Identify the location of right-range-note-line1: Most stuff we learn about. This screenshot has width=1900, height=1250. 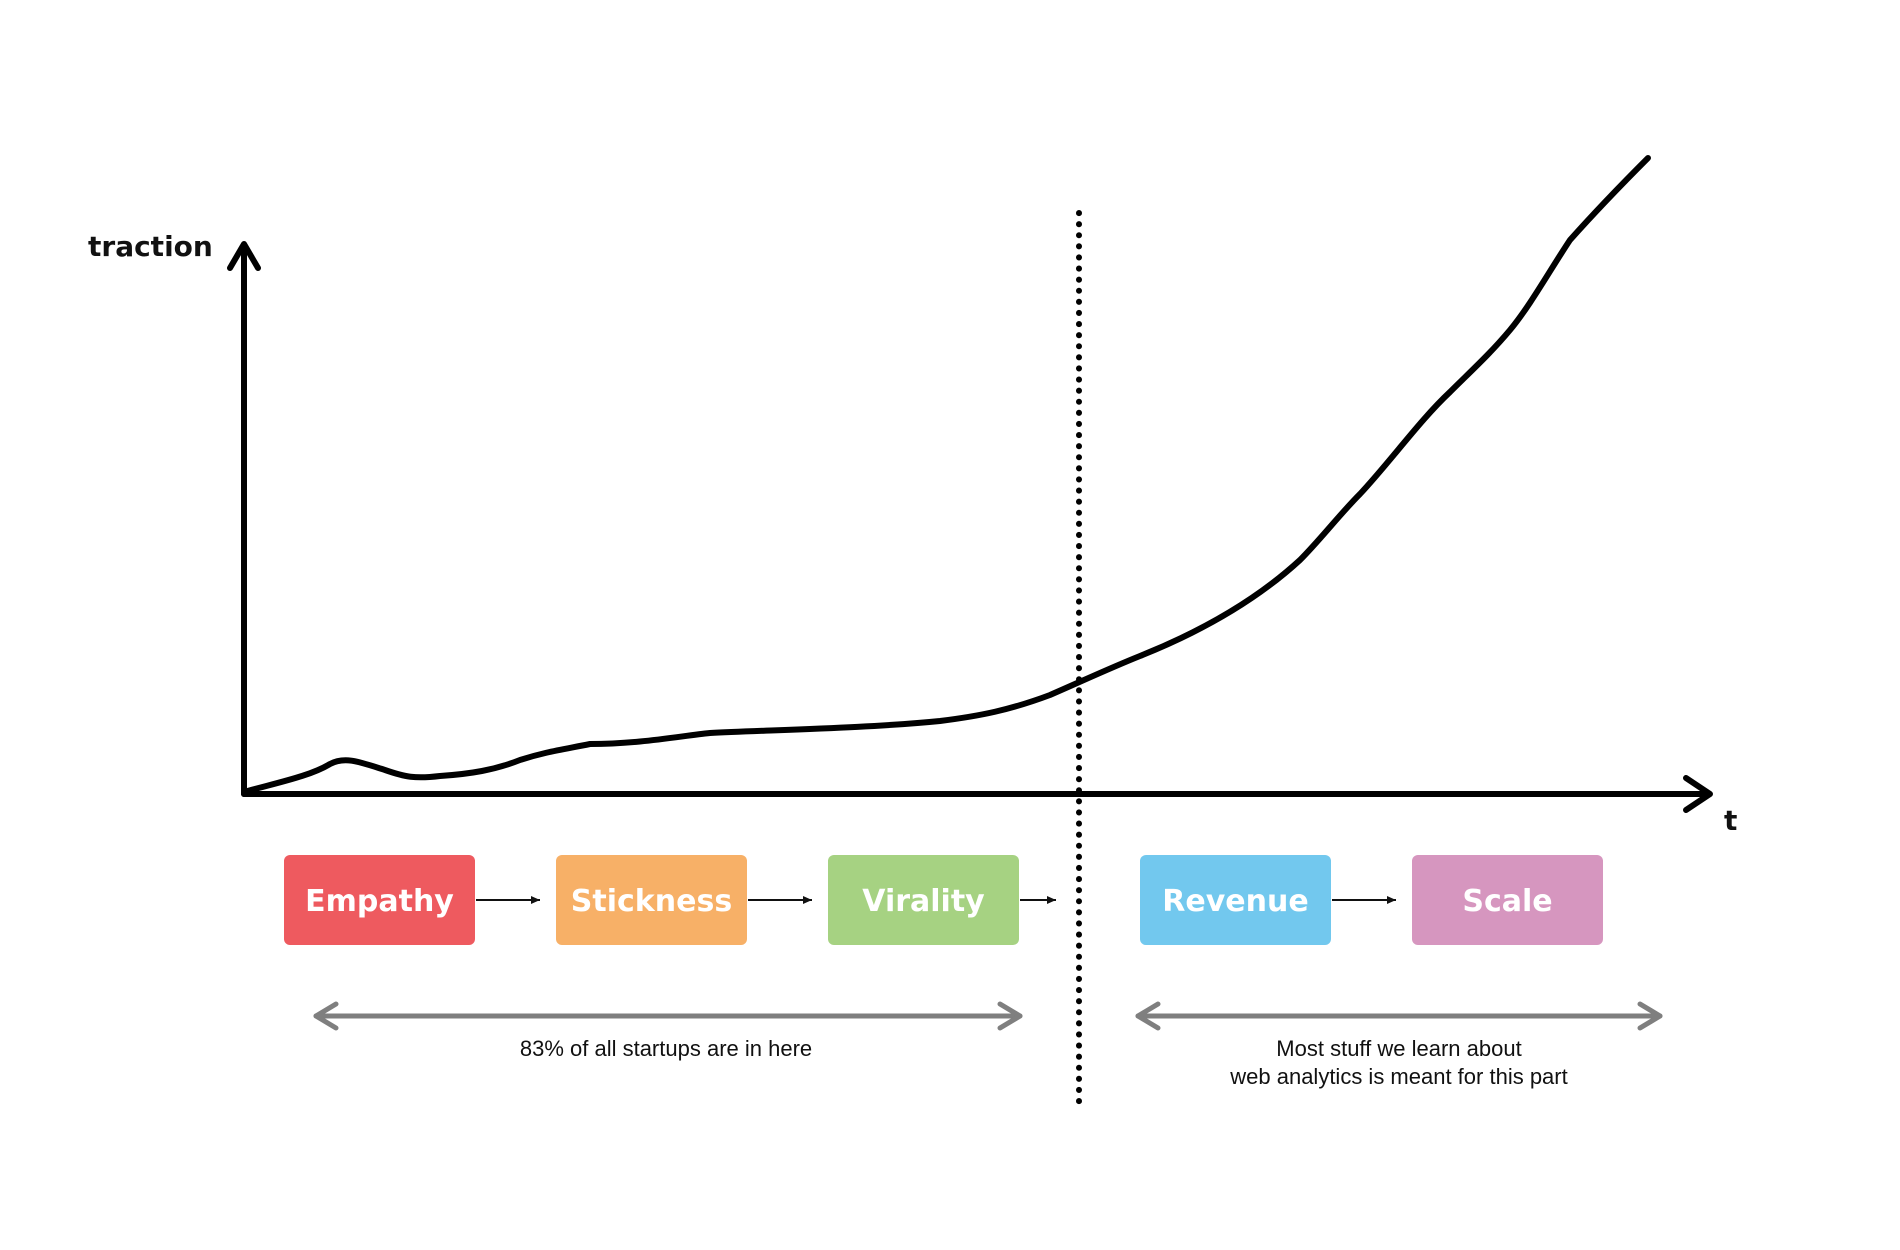
(1398, 1048).